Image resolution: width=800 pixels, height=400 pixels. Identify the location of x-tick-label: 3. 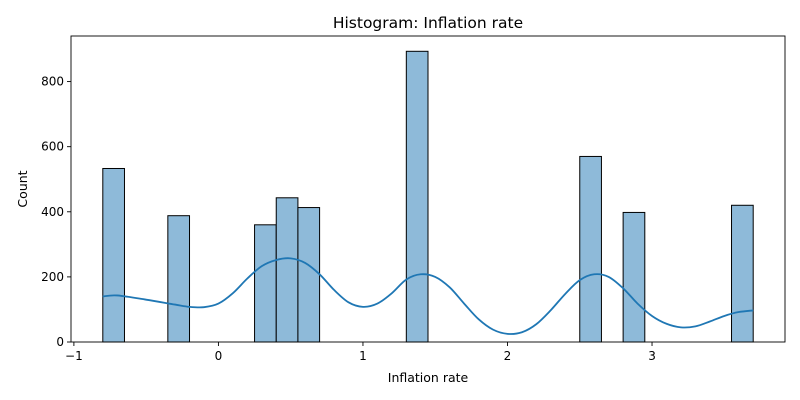
(652, 356).